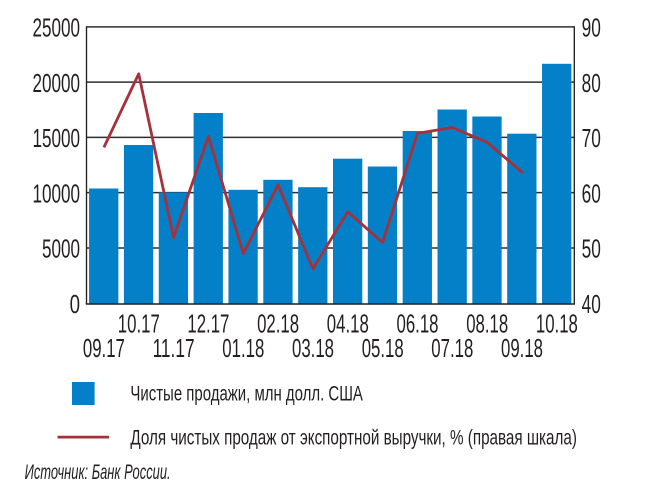  Describe the element at coordinates (57, 84) in the screenshot. I see `svg-text: 20000` at that location.